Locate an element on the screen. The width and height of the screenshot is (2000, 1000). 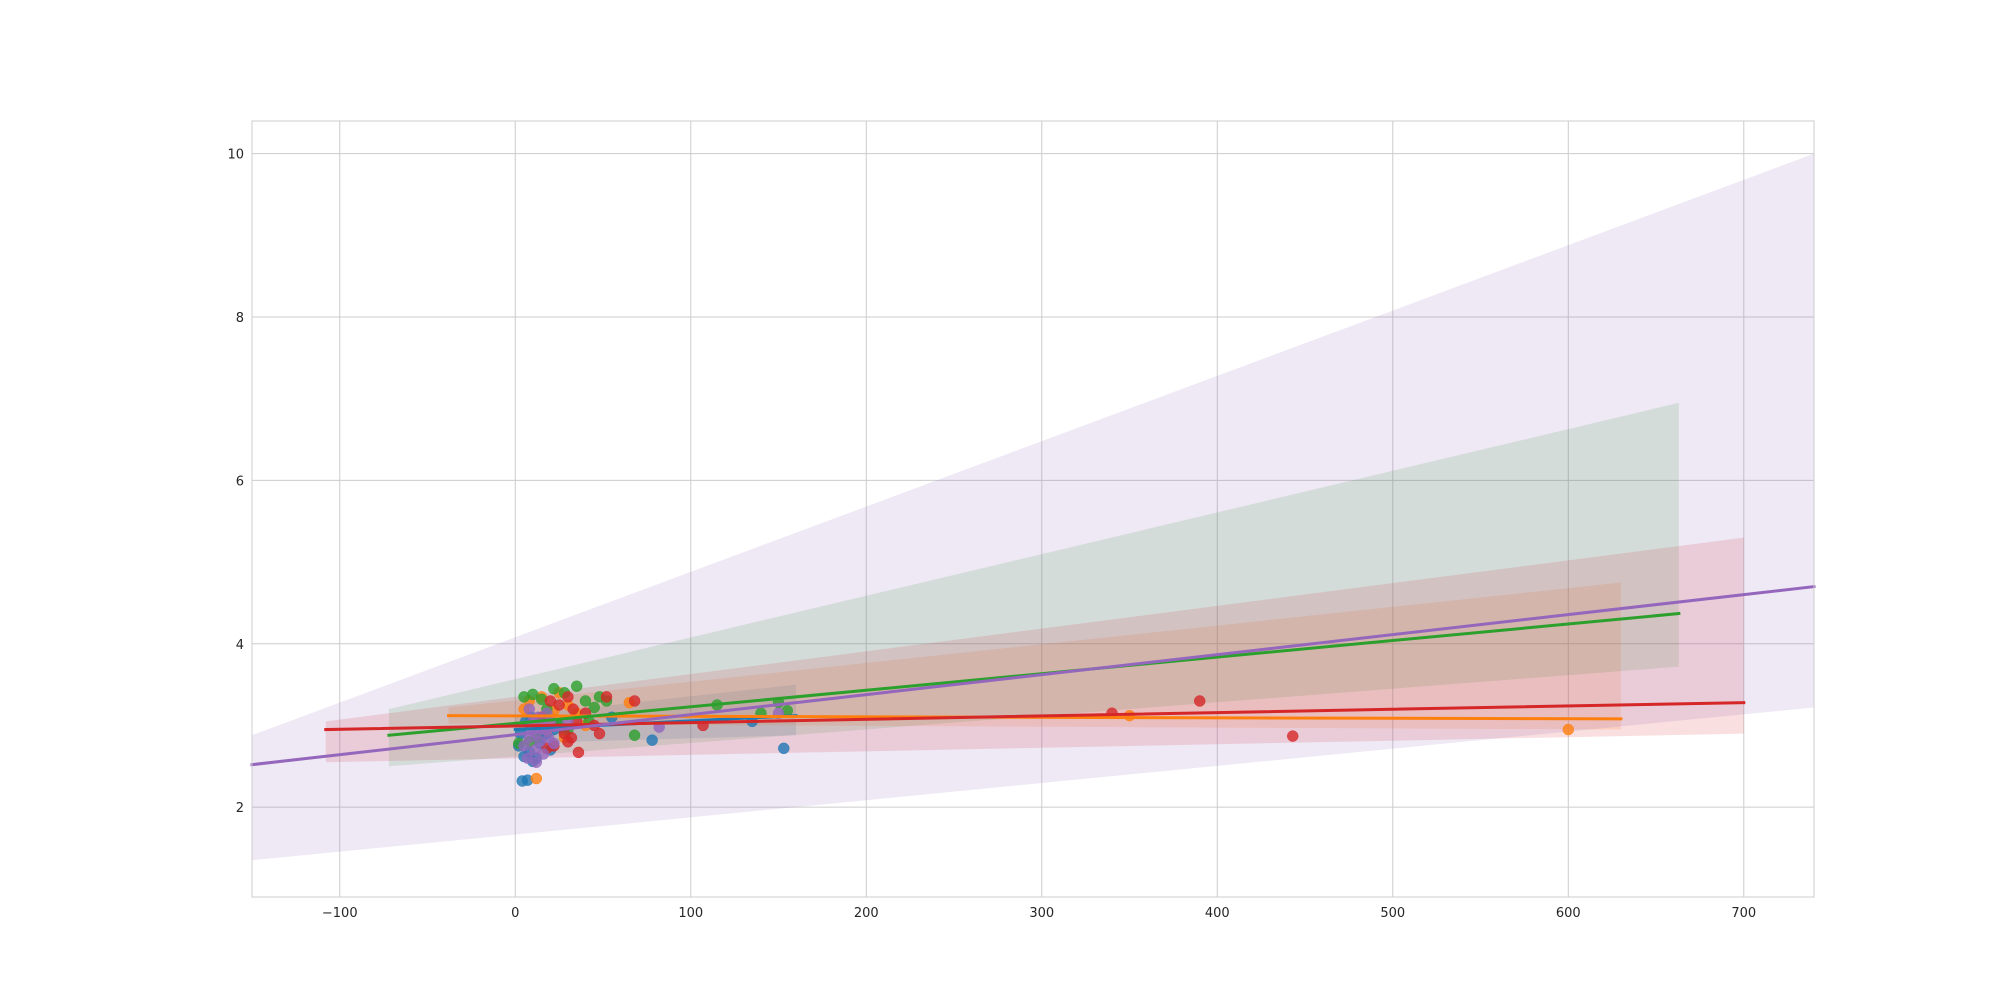
x-tick-label: 0 is located at coordinates (515, 913).